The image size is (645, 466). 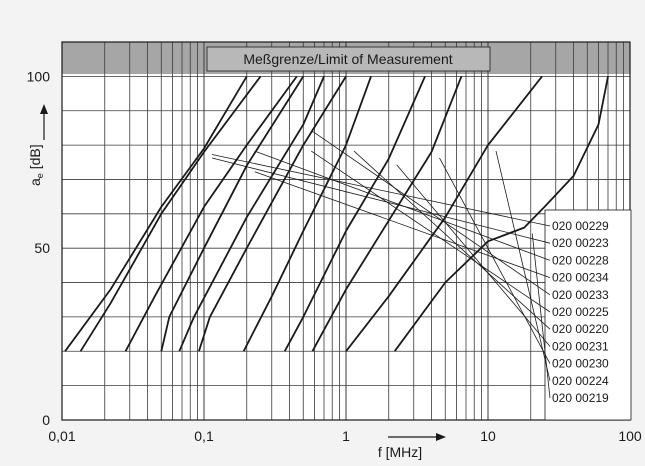 I want to click on legend-entry: 020 00228, so click(x=580, y=260).